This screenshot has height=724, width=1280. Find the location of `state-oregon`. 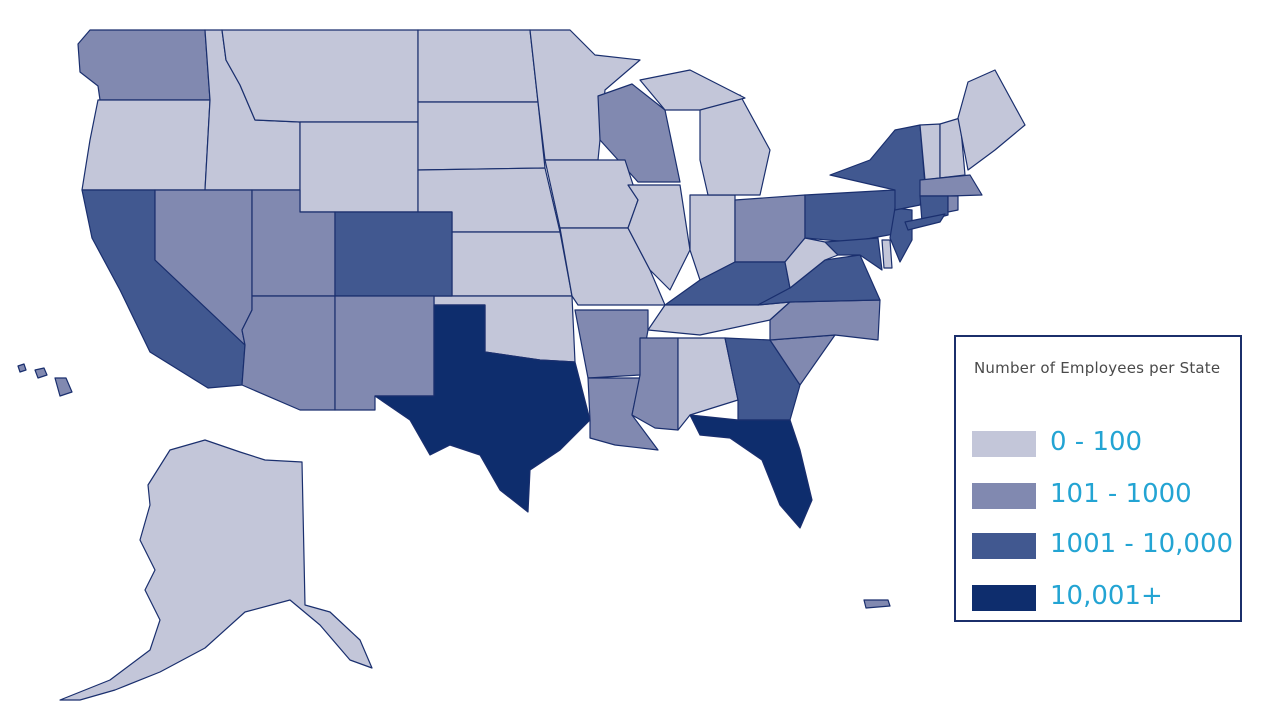

state-oregon is located at coordinates (146, 145).